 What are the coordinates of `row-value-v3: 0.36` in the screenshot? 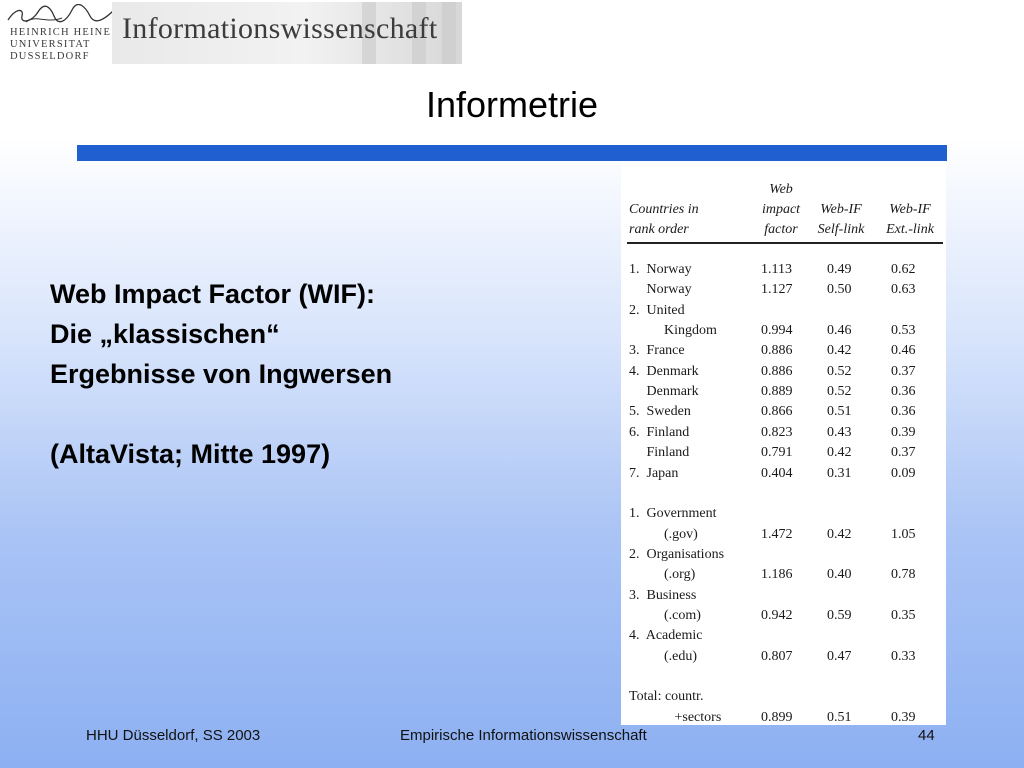 It's located at (903, 392).